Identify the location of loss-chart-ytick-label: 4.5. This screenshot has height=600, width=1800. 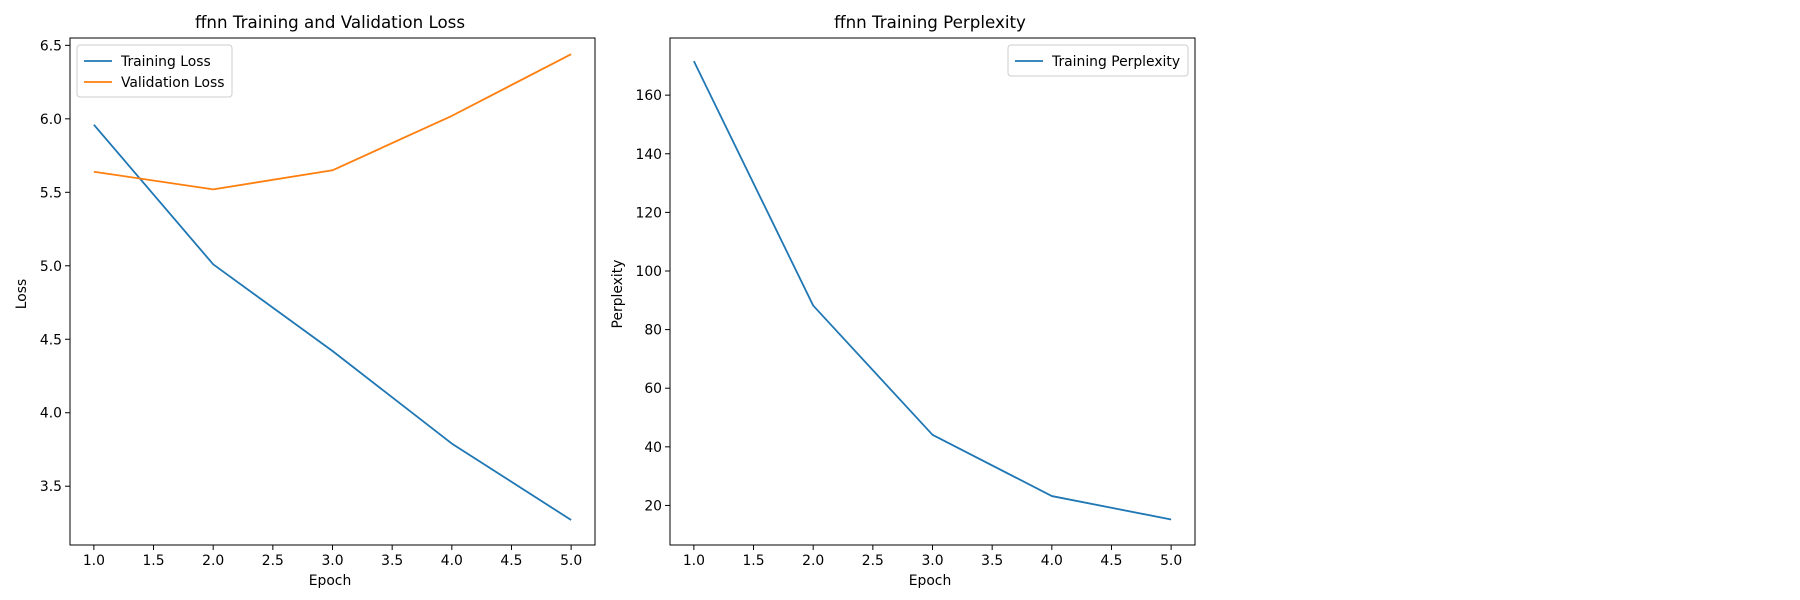
(51, 340).